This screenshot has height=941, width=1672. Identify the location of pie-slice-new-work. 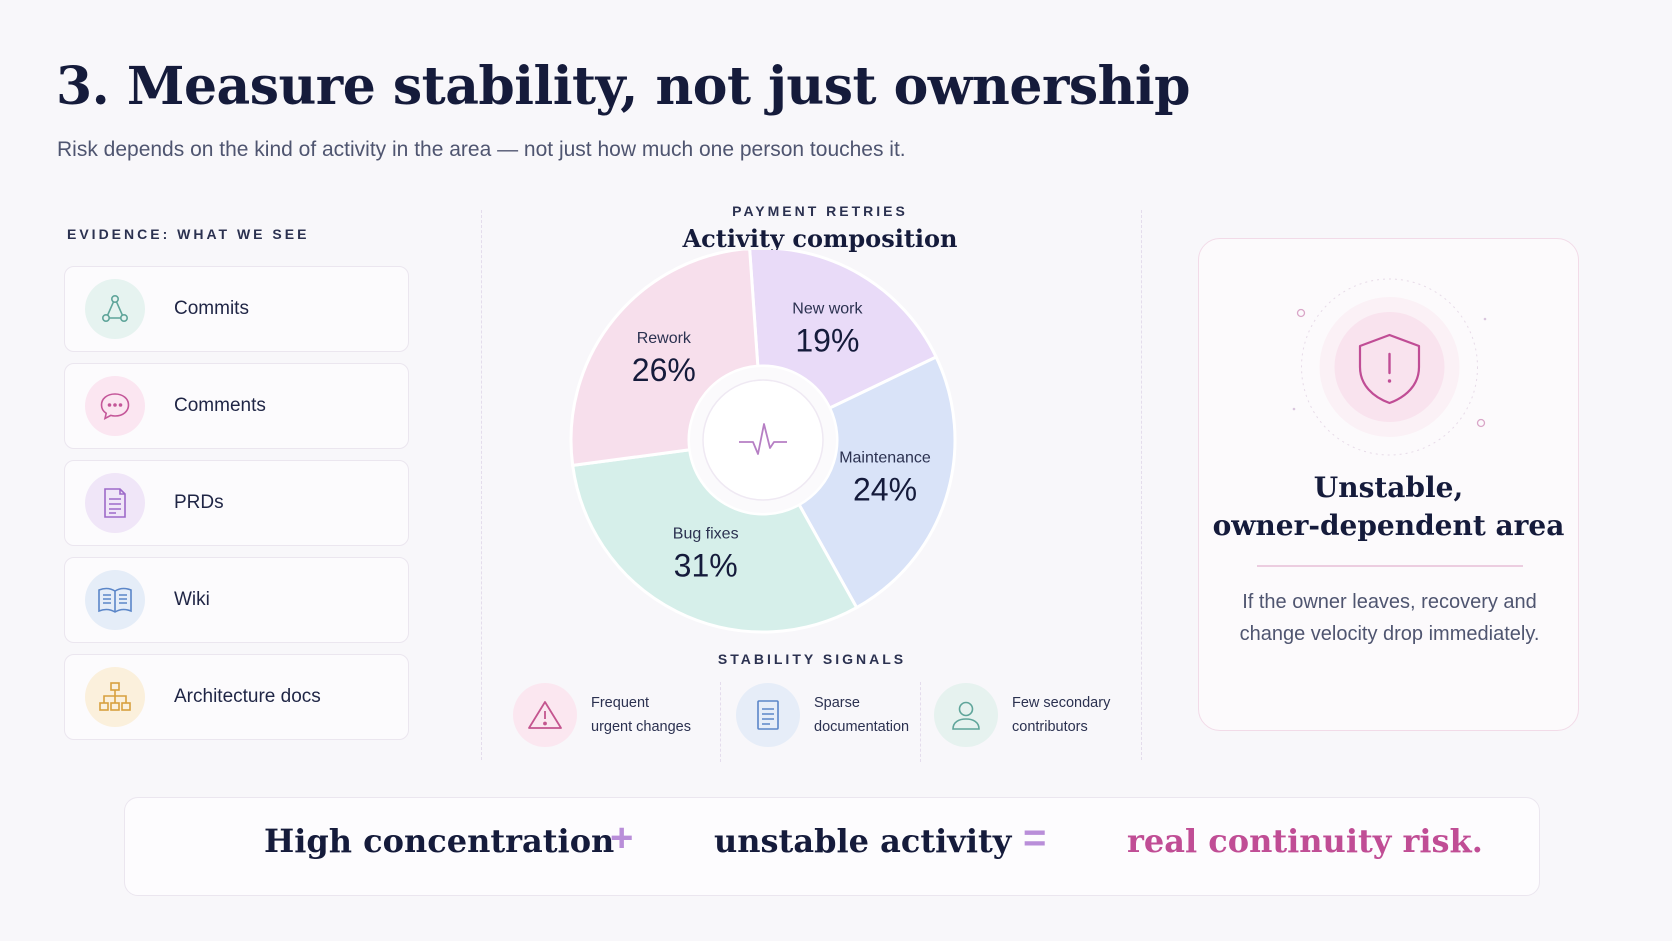
(843, 330).